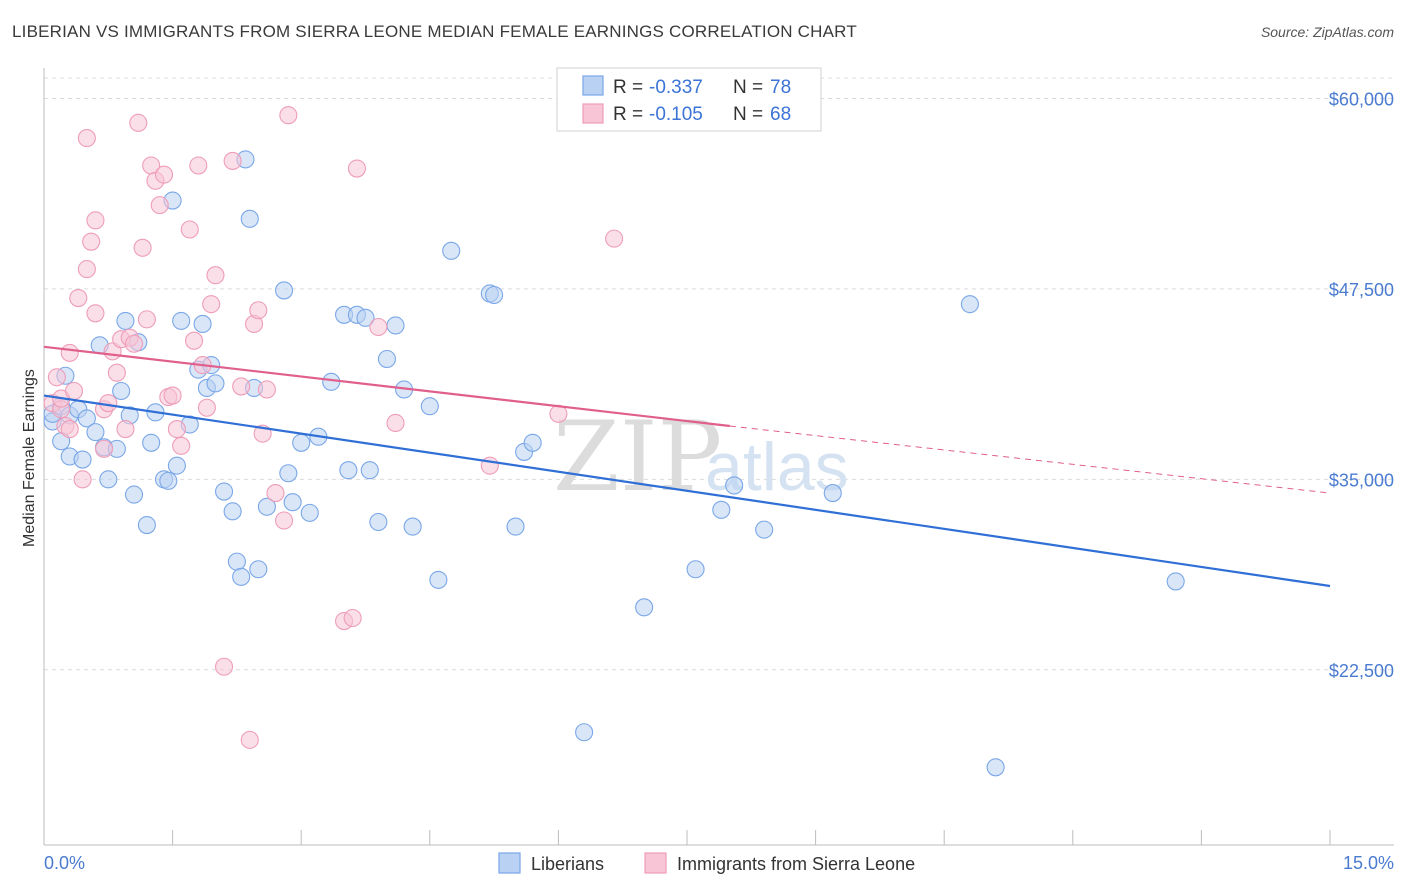  Describe the element at coordinates (593, 85) in the screenshot. I see `legend-swatch-liberians` at that location.